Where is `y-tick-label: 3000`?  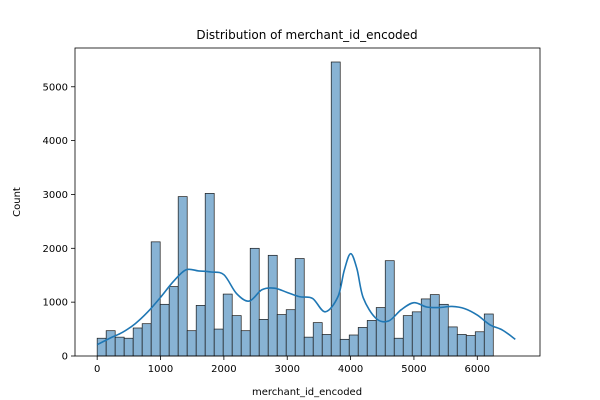
y-tick-label: 3000 is located at coordinates (55, 195).